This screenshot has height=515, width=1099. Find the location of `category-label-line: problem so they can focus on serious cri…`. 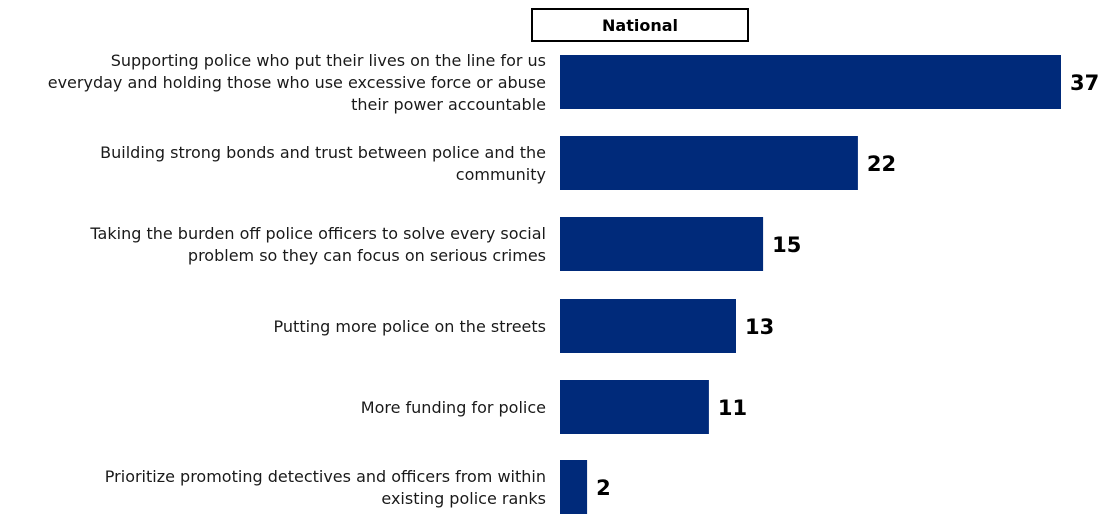

category-label-line: problem so they can focus on serious cri… is located at coordinates (367, 255).